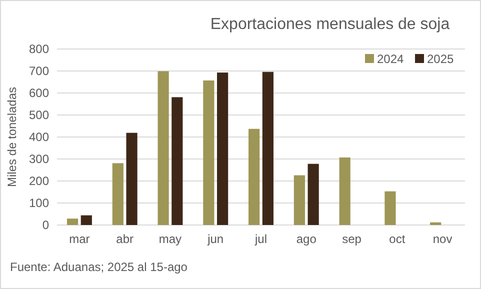 The image size is (481, 289). Describe the element at coordinates (215, 239) in the screenshot. I see `x-tick-label: jun` at that location.